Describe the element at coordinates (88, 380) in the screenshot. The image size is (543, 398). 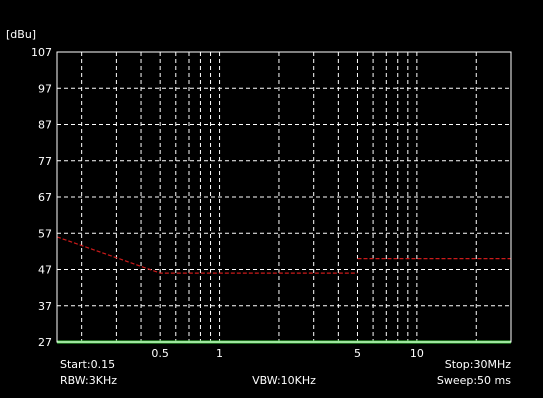
I see `footer-rbw: RBW:3KHz` at that location.